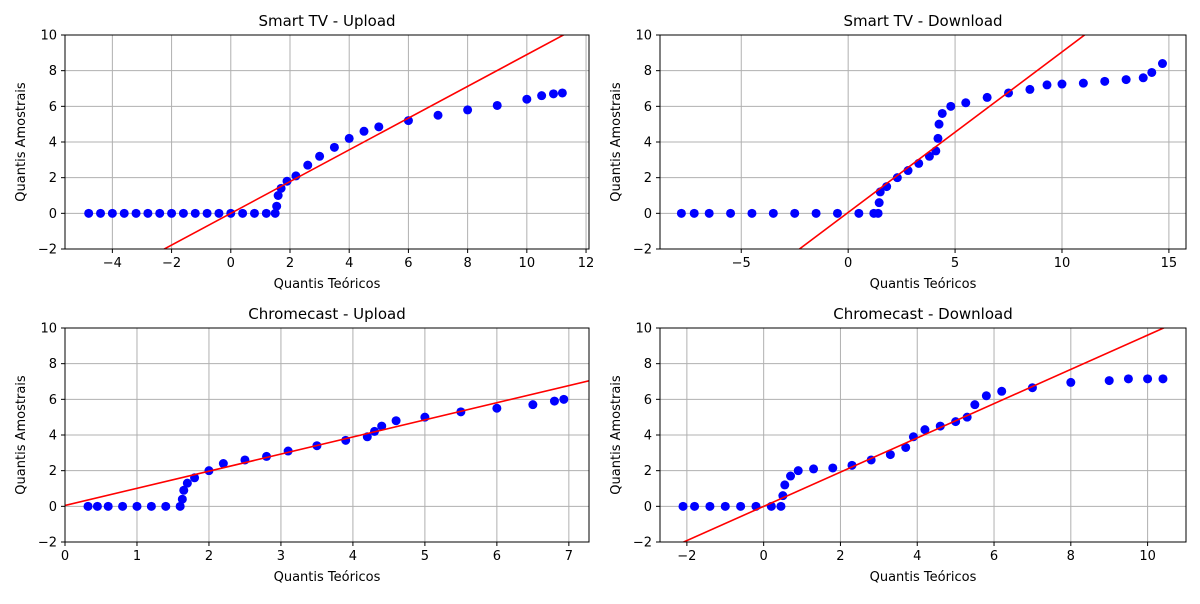  Describe the element at coordinates (137, 556) in the screenshot. I see `x-tick-label: 1` at that location.